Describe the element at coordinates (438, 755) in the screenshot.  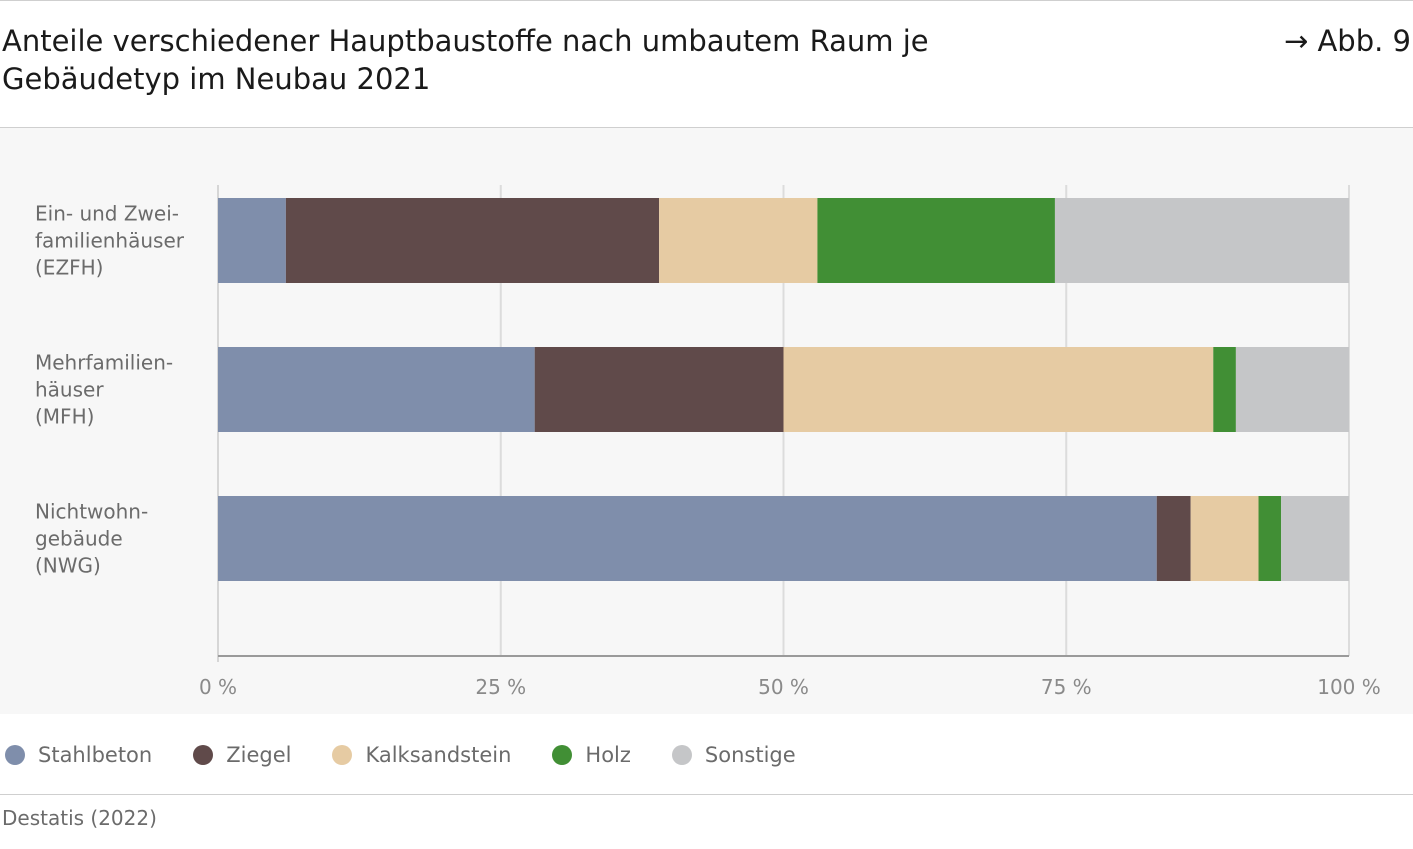
I see `legend-label: Kalksandstein` at that location.